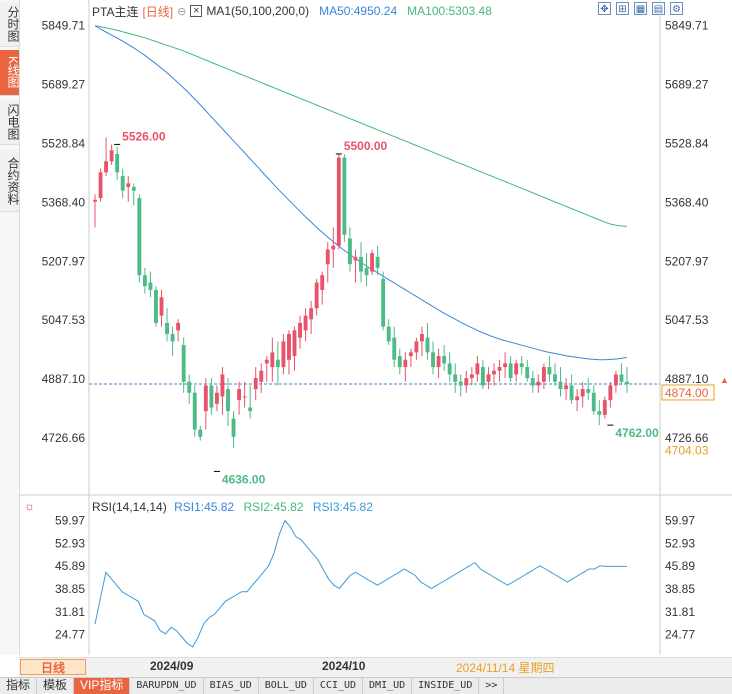  Describe the element at coordinates (273, 507) in the screenshot. I see `rsi2-value: RSI2:45.82` at that location.